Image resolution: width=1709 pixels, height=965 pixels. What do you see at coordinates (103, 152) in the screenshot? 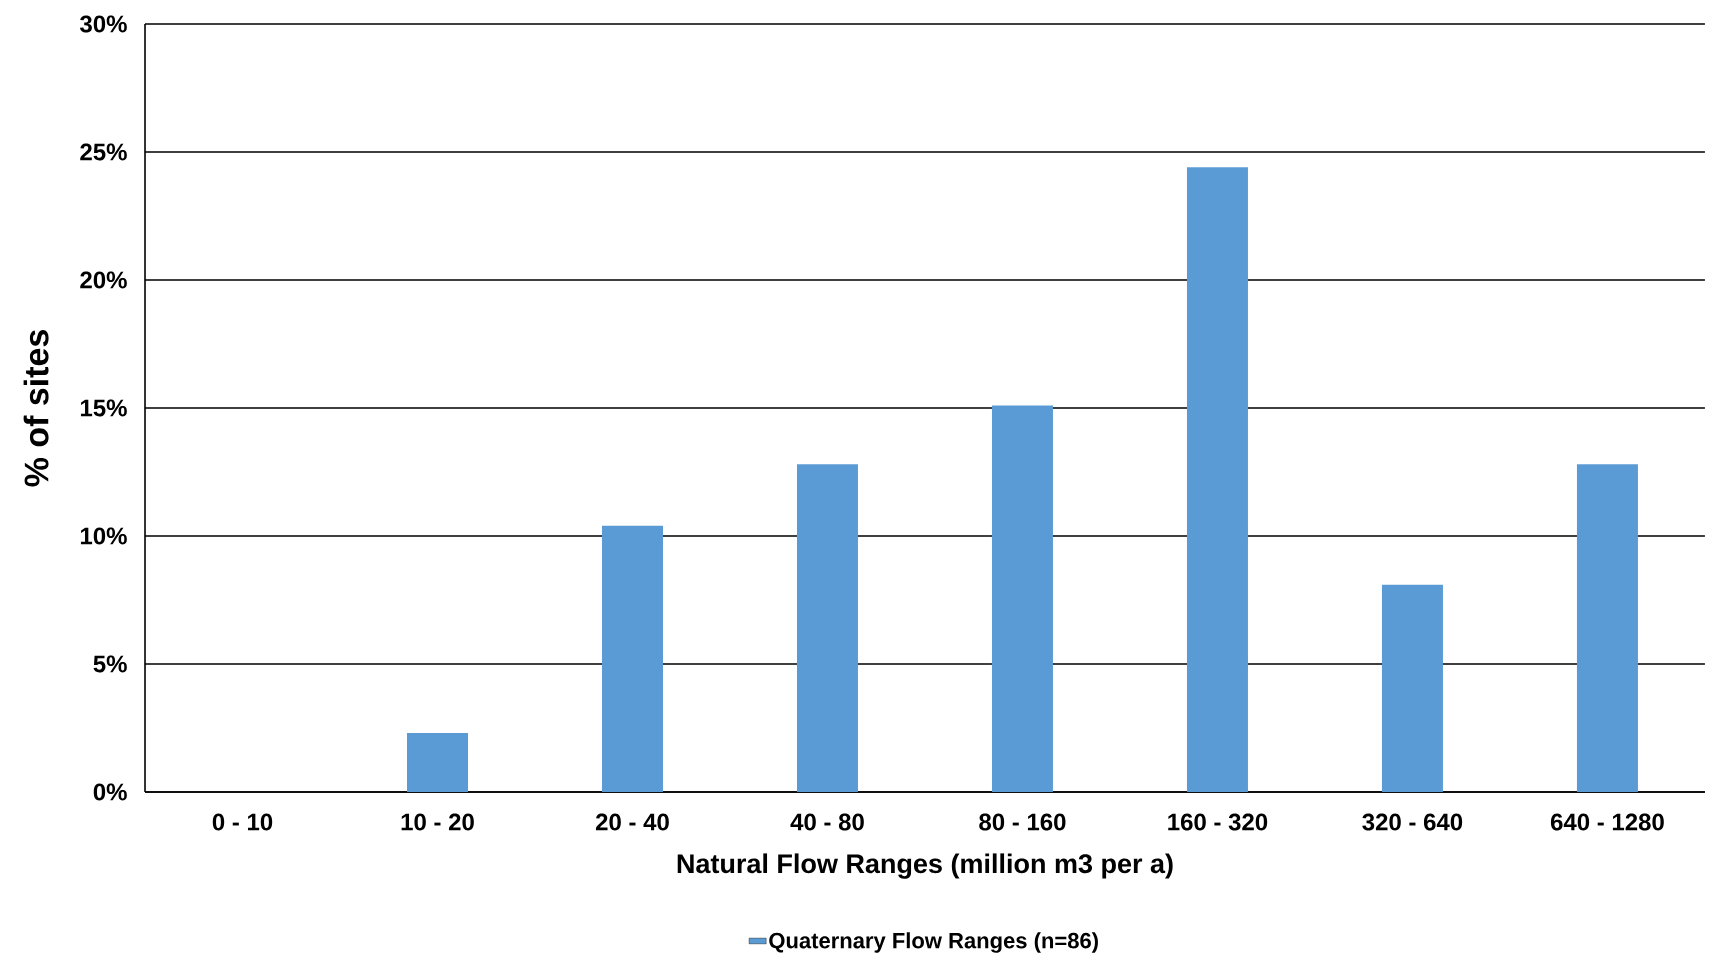
I see `y-tick-label: 25%` at bounding box center [103, 152].